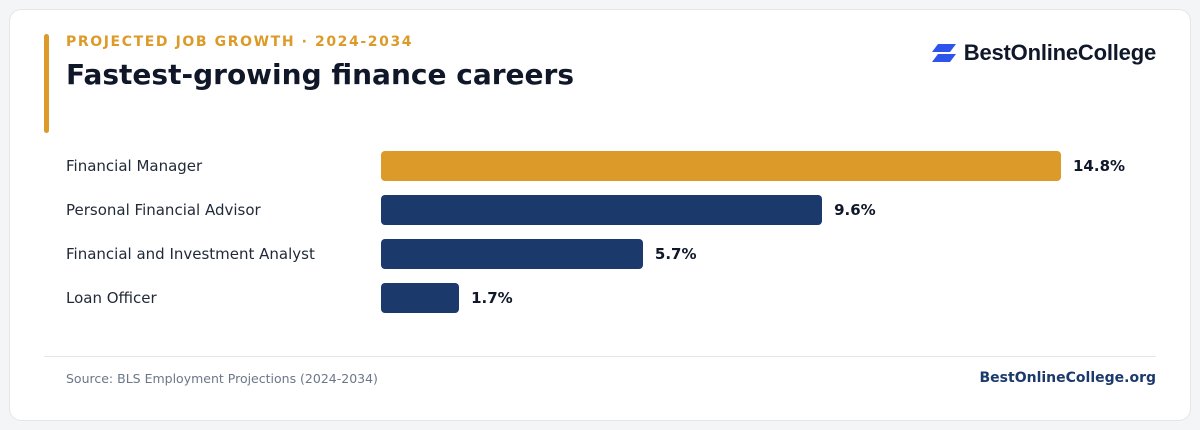 The height and width of the screenshot is (430, 1200). What do you see at coordinates (675, 254) in the screenshot?
I see `value-label: 5.7%` at bounding box center [675, 254].